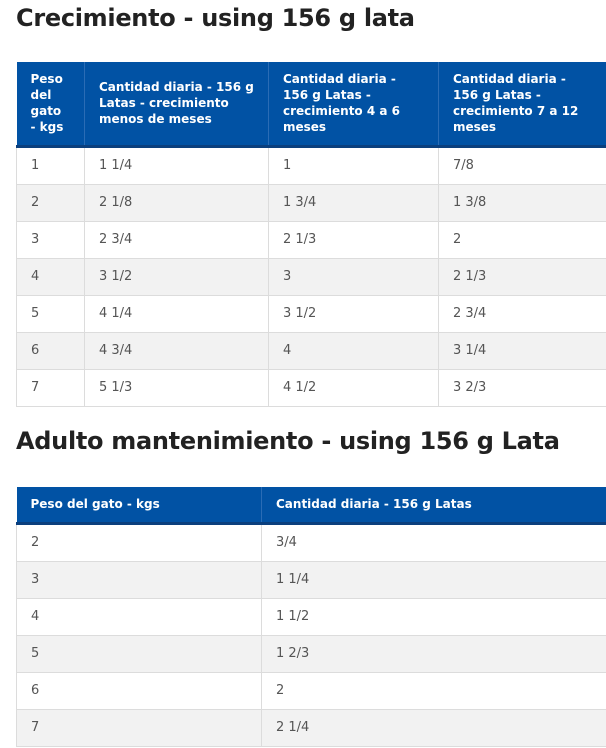  Describe the element at coordinates (522, 350) in the screenshot. I see `table-cell: 3 1/4` at that location.